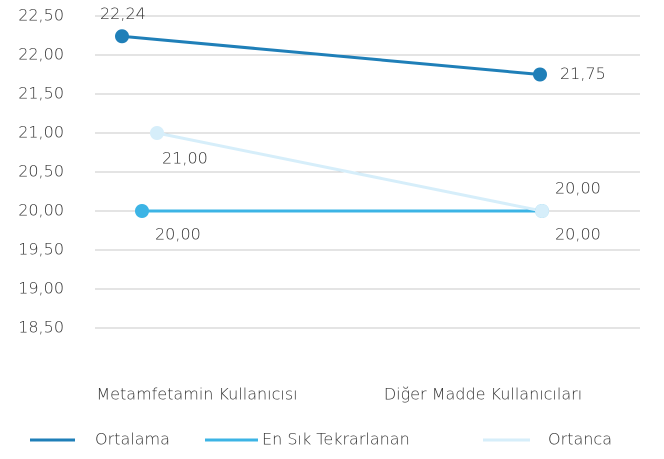 This screenshot has width=664, height=459. What do you see at coordinates (483, 394) in the screenshot?
I see `x-tick-label: Diğer Madde Kullanıcıları` at bounding box center [483, 394].